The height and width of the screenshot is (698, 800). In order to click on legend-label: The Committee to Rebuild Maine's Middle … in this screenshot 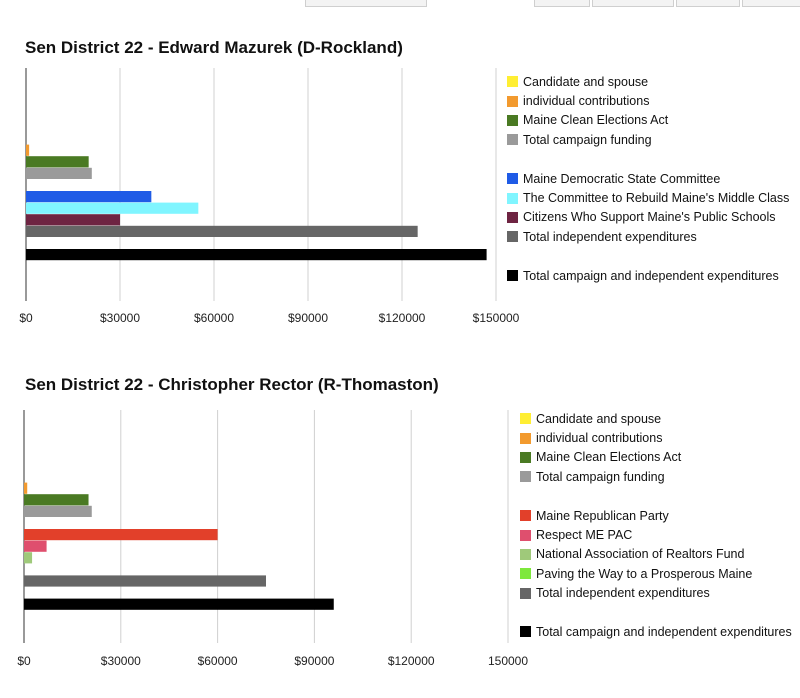, I will do `click(656, 198)`.